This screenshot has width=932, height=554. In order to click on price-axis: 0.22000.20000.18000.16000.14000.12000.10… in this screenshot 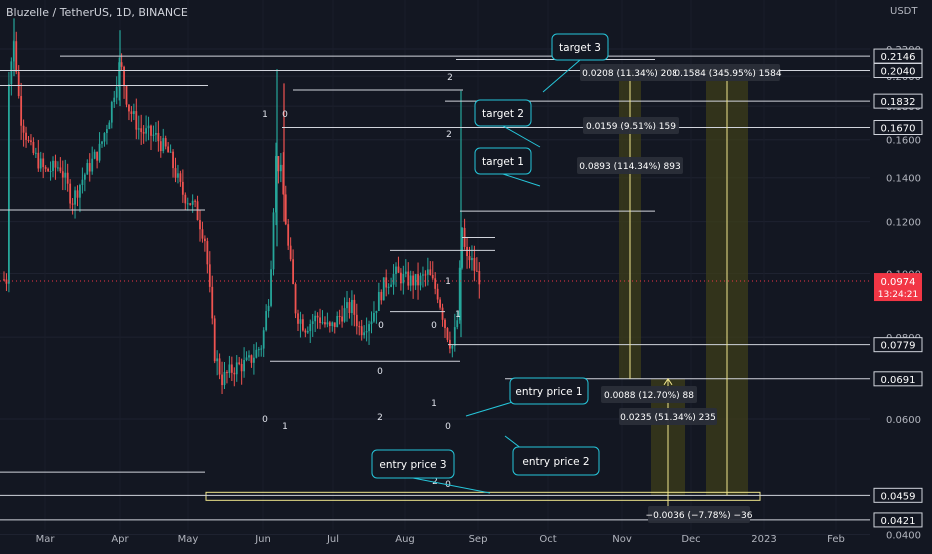, I will do `click(898, 293)`.